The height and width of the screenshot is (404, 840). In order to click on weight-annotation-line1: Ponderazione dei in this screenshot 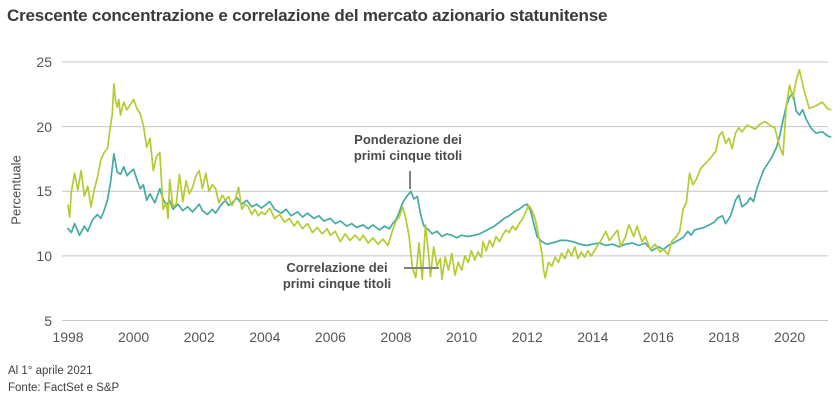, I will do `click(408, 139)`.